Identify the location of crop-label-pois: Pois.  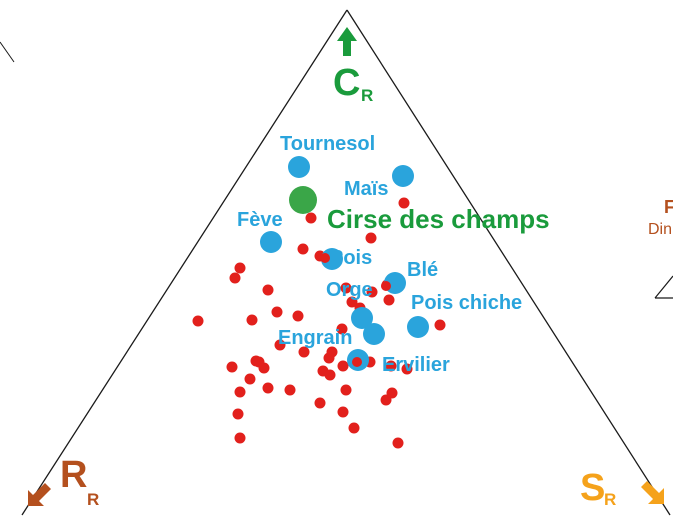
(351, 258).